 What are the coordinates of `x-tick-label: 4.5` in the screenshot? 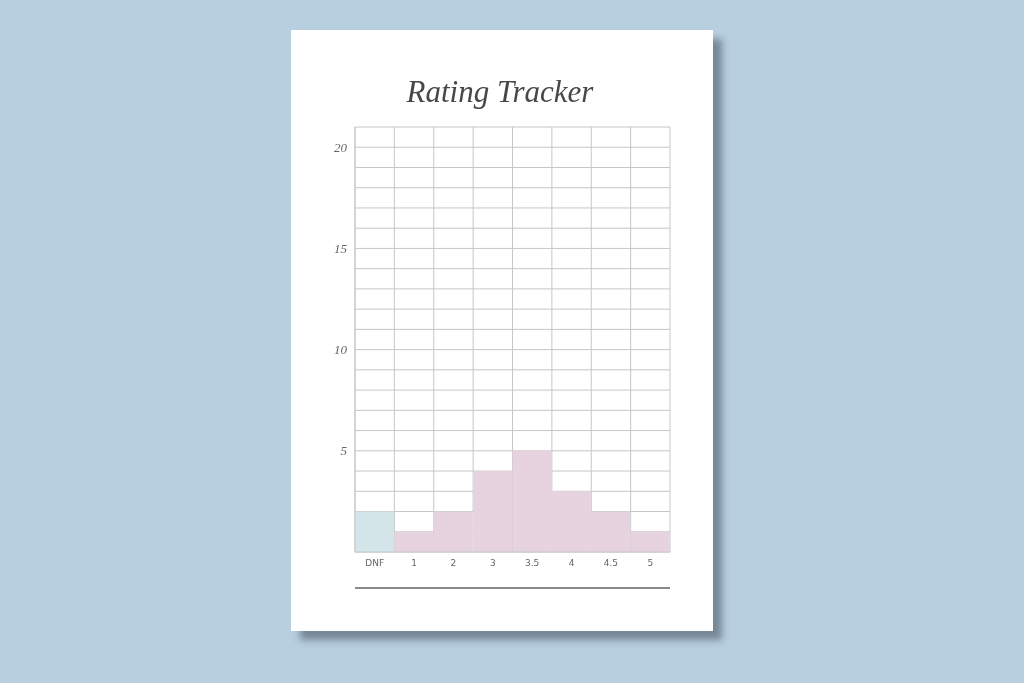 It's located at (611, 563).